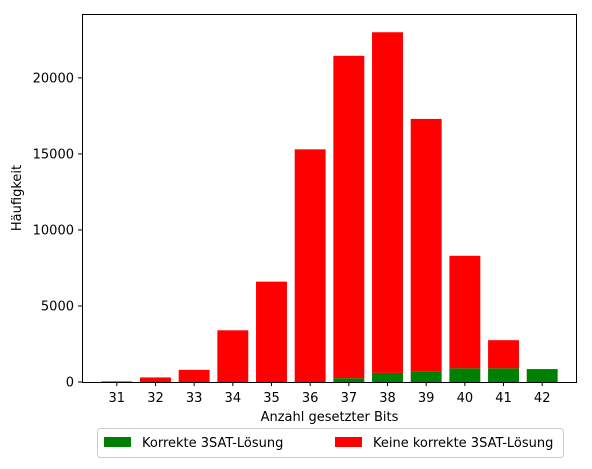  I want to click on legend-box, so click(330, 443).